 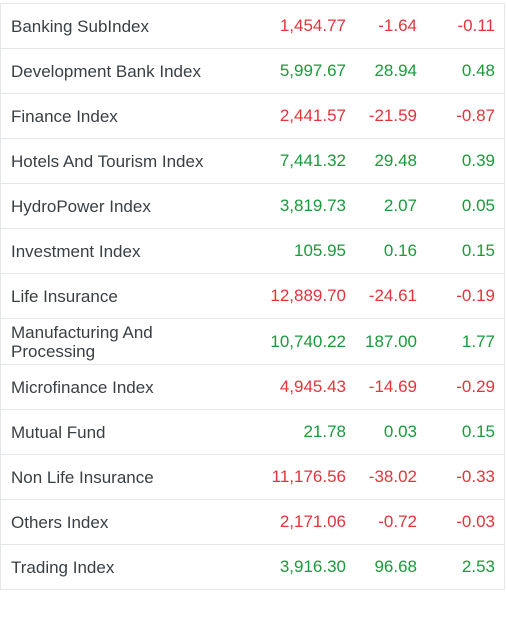 What do you see at coordinates (252, 251) in the screenshot?
I see `table-row: Investment Index 105.95 0.16 0.15` at bounding box center [252, 251].